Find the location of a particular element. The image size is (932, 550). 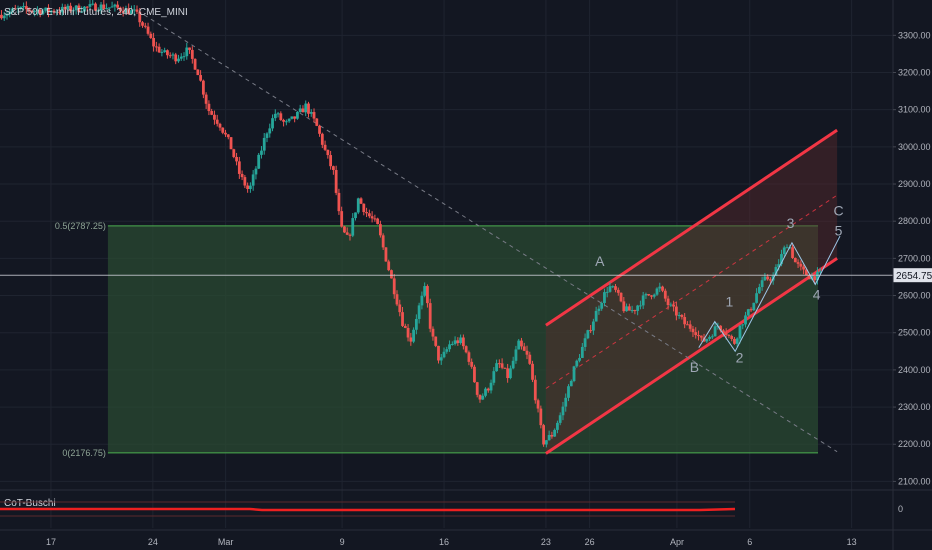

time-tick-label: 24 is located at coordinates (153, 542).